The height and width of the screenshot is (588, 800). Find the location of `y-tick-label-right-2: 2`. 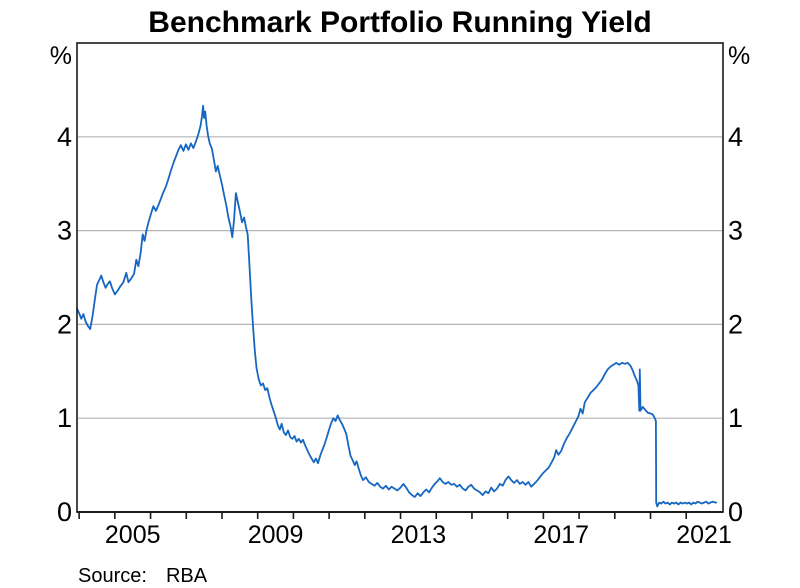

y-tick-label-right-2: 2 is located at coordinates (735, 324).